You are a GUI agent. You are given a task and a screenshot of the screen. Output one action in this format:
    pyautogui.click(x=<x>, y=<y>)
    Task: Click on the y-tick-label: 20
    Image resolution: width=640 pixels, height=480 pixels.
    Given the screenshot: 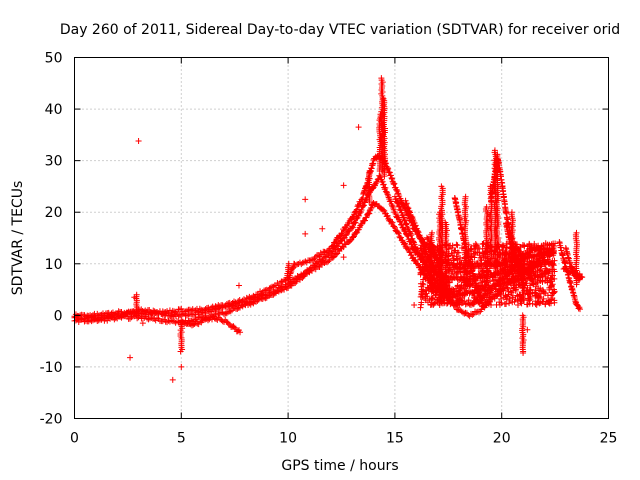 What is the action you would take?
    pyautogui.click(x=54, y=213)
    